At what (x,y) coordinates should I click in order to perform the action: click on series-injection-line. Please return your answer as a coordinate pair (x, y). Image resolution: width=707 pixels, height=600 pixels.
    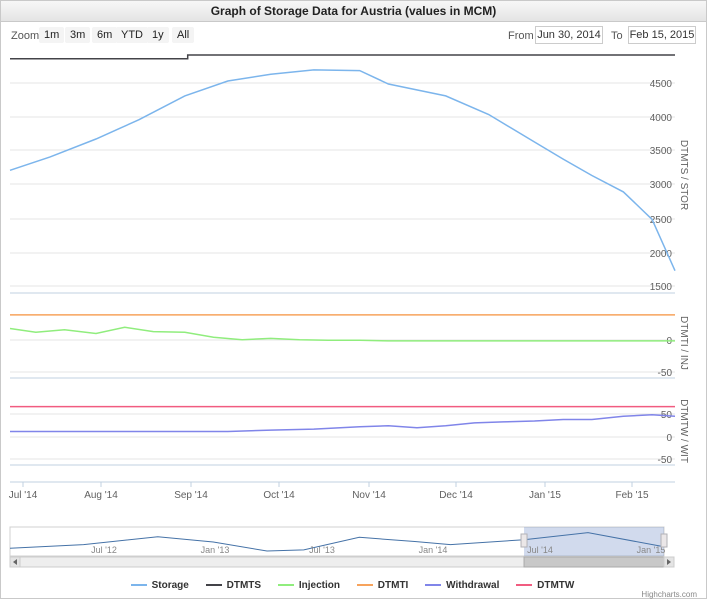
    Looking at the image, I should click on (342, 334).